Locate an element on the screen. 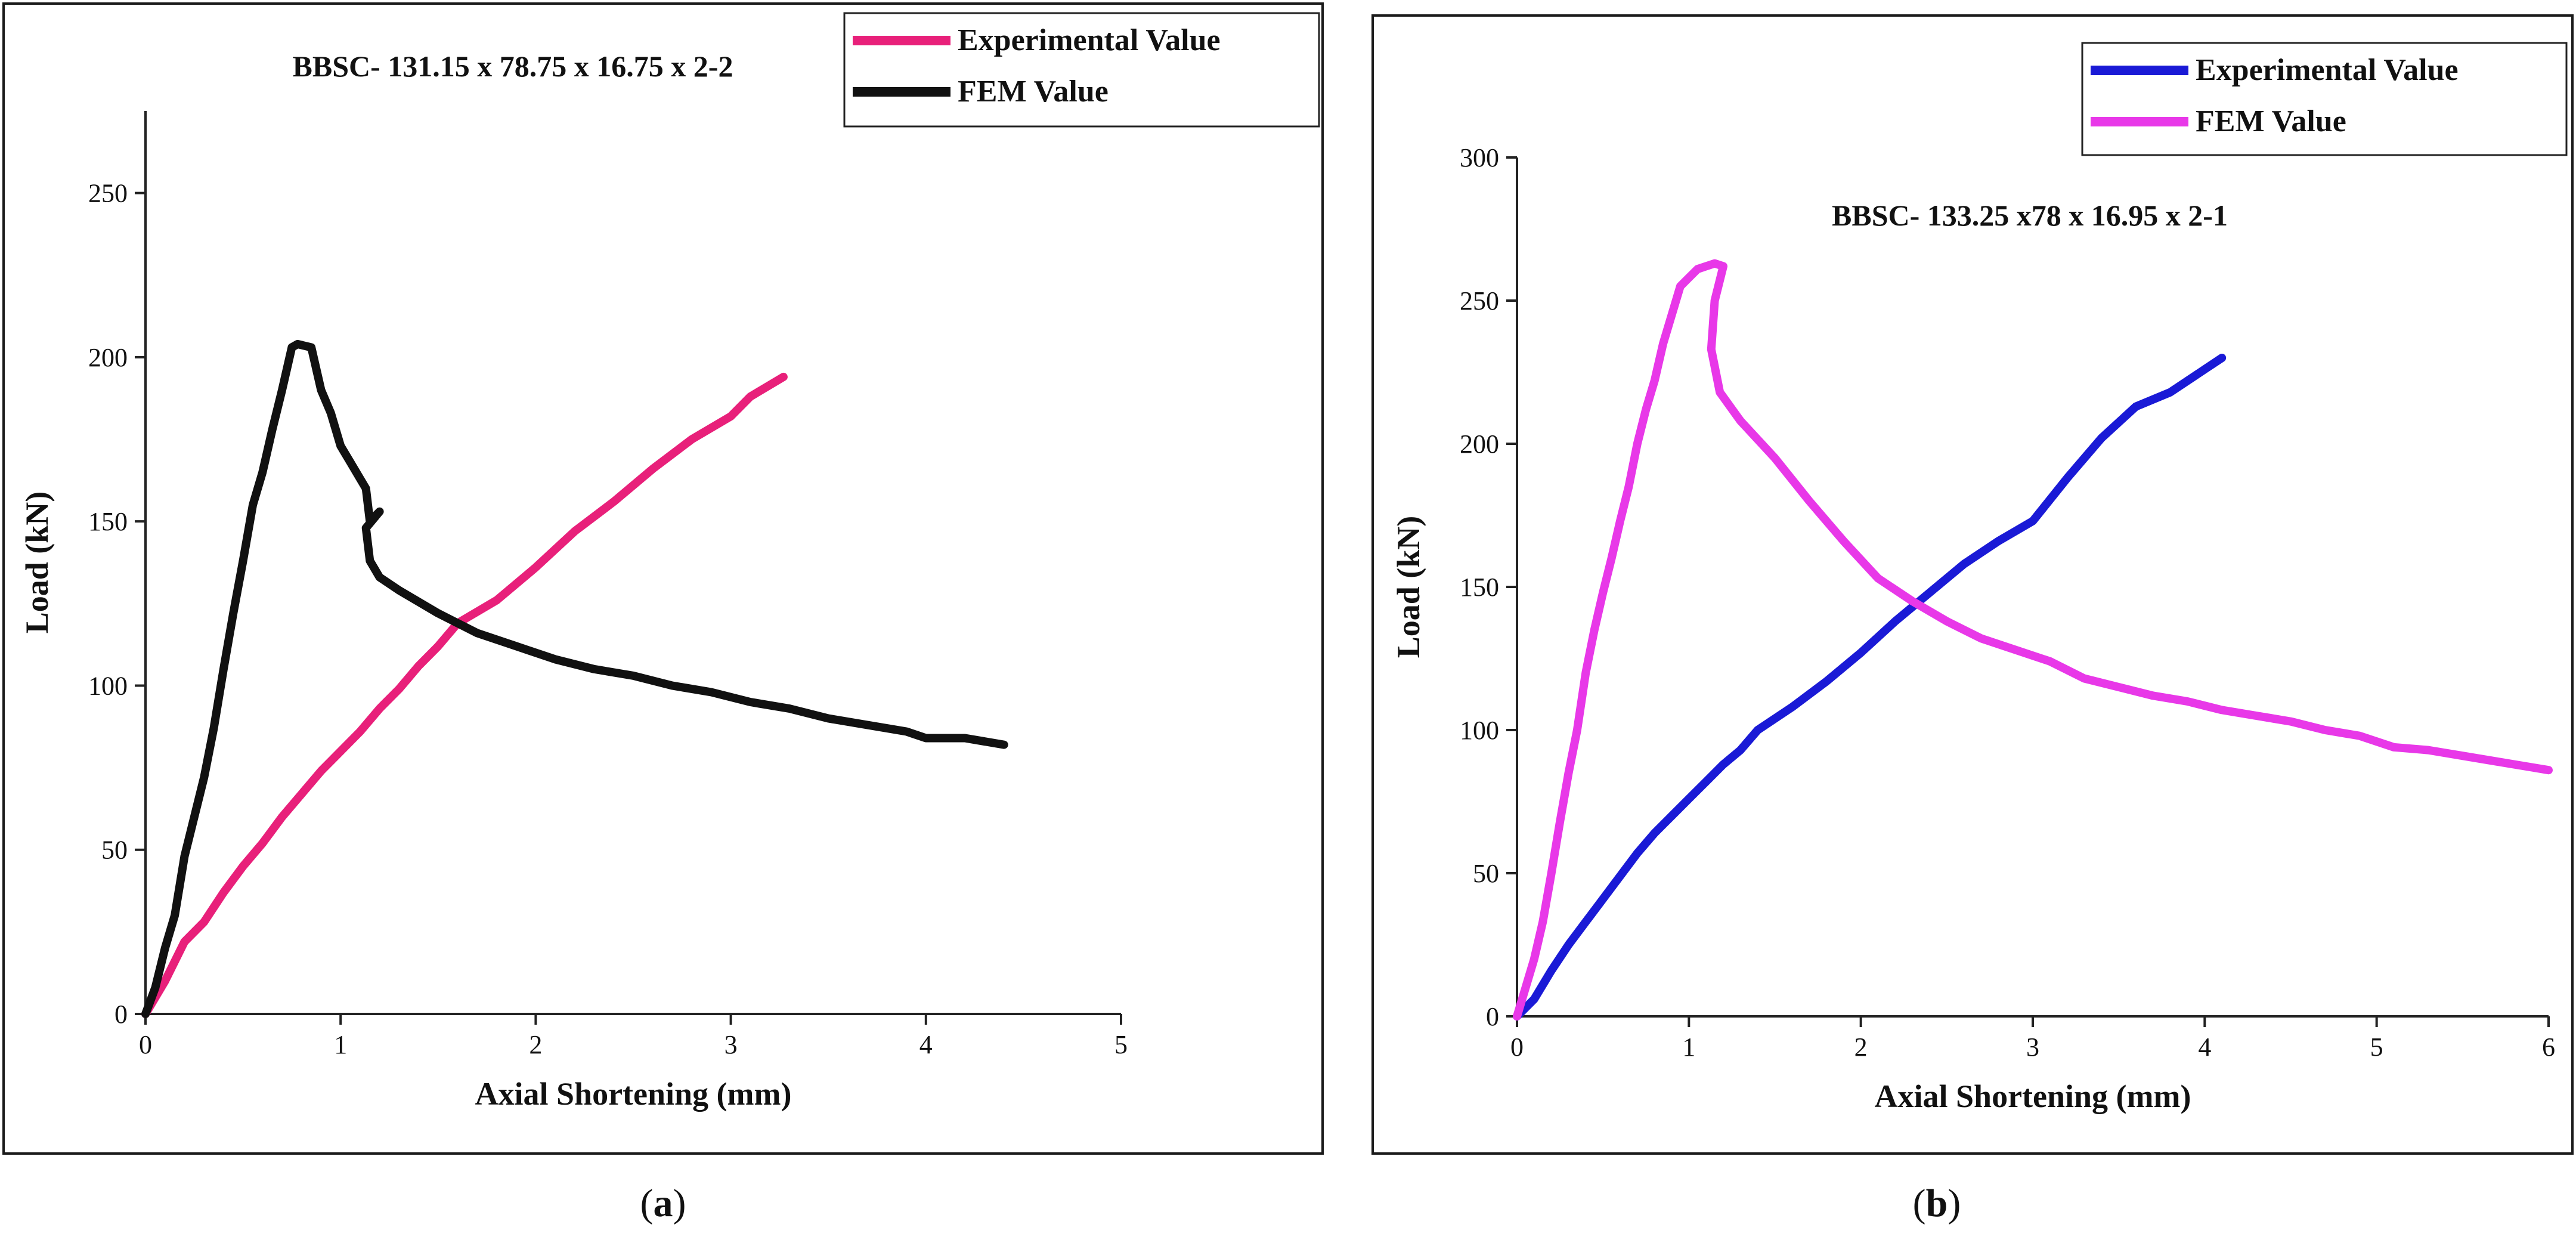 The width and height of the screenshot is (2576, 1243). caption-a-letter: a is located at coordinates (663, 1203).